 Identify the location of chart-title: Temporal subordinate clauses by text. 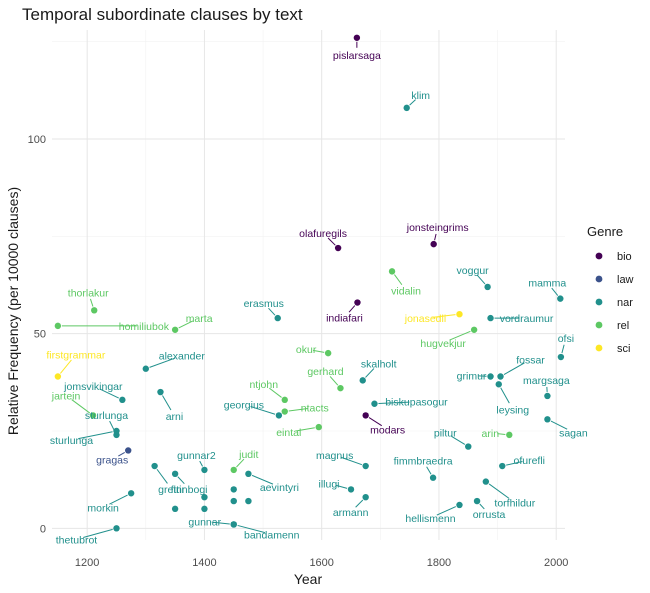
(162, 14).